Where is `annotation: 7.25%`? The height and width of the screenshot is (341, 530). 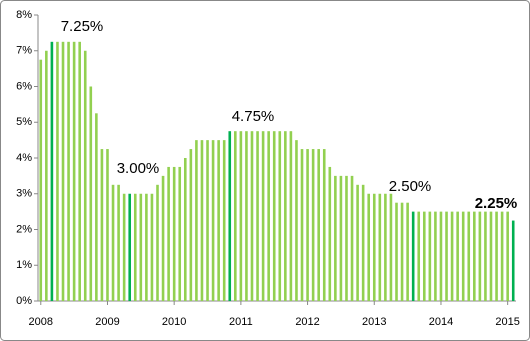 annotation: 7.25% is located at coordinates (82, 26).